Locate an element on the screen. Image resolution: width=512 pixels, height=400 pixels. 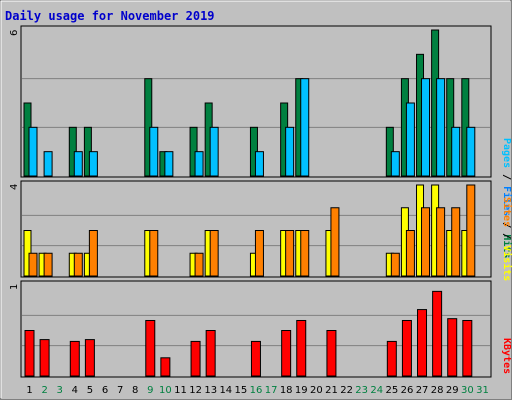
bottom-ymax-label: 1 is located at coordinates (14, 287).